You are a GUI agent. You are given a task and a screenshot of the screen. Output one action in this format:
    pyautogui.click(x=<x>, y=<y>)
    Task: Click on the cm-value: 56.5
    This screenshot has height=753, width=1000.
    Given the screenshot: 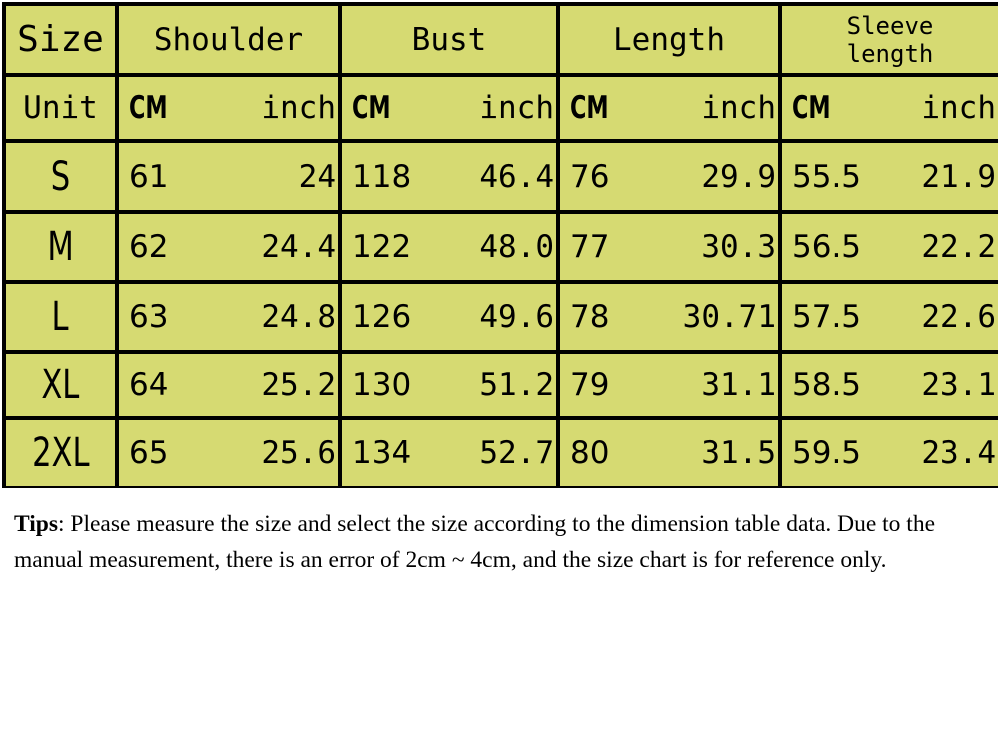 What is the action you would take?
    pyautogui.click(x=827, y=247)
    